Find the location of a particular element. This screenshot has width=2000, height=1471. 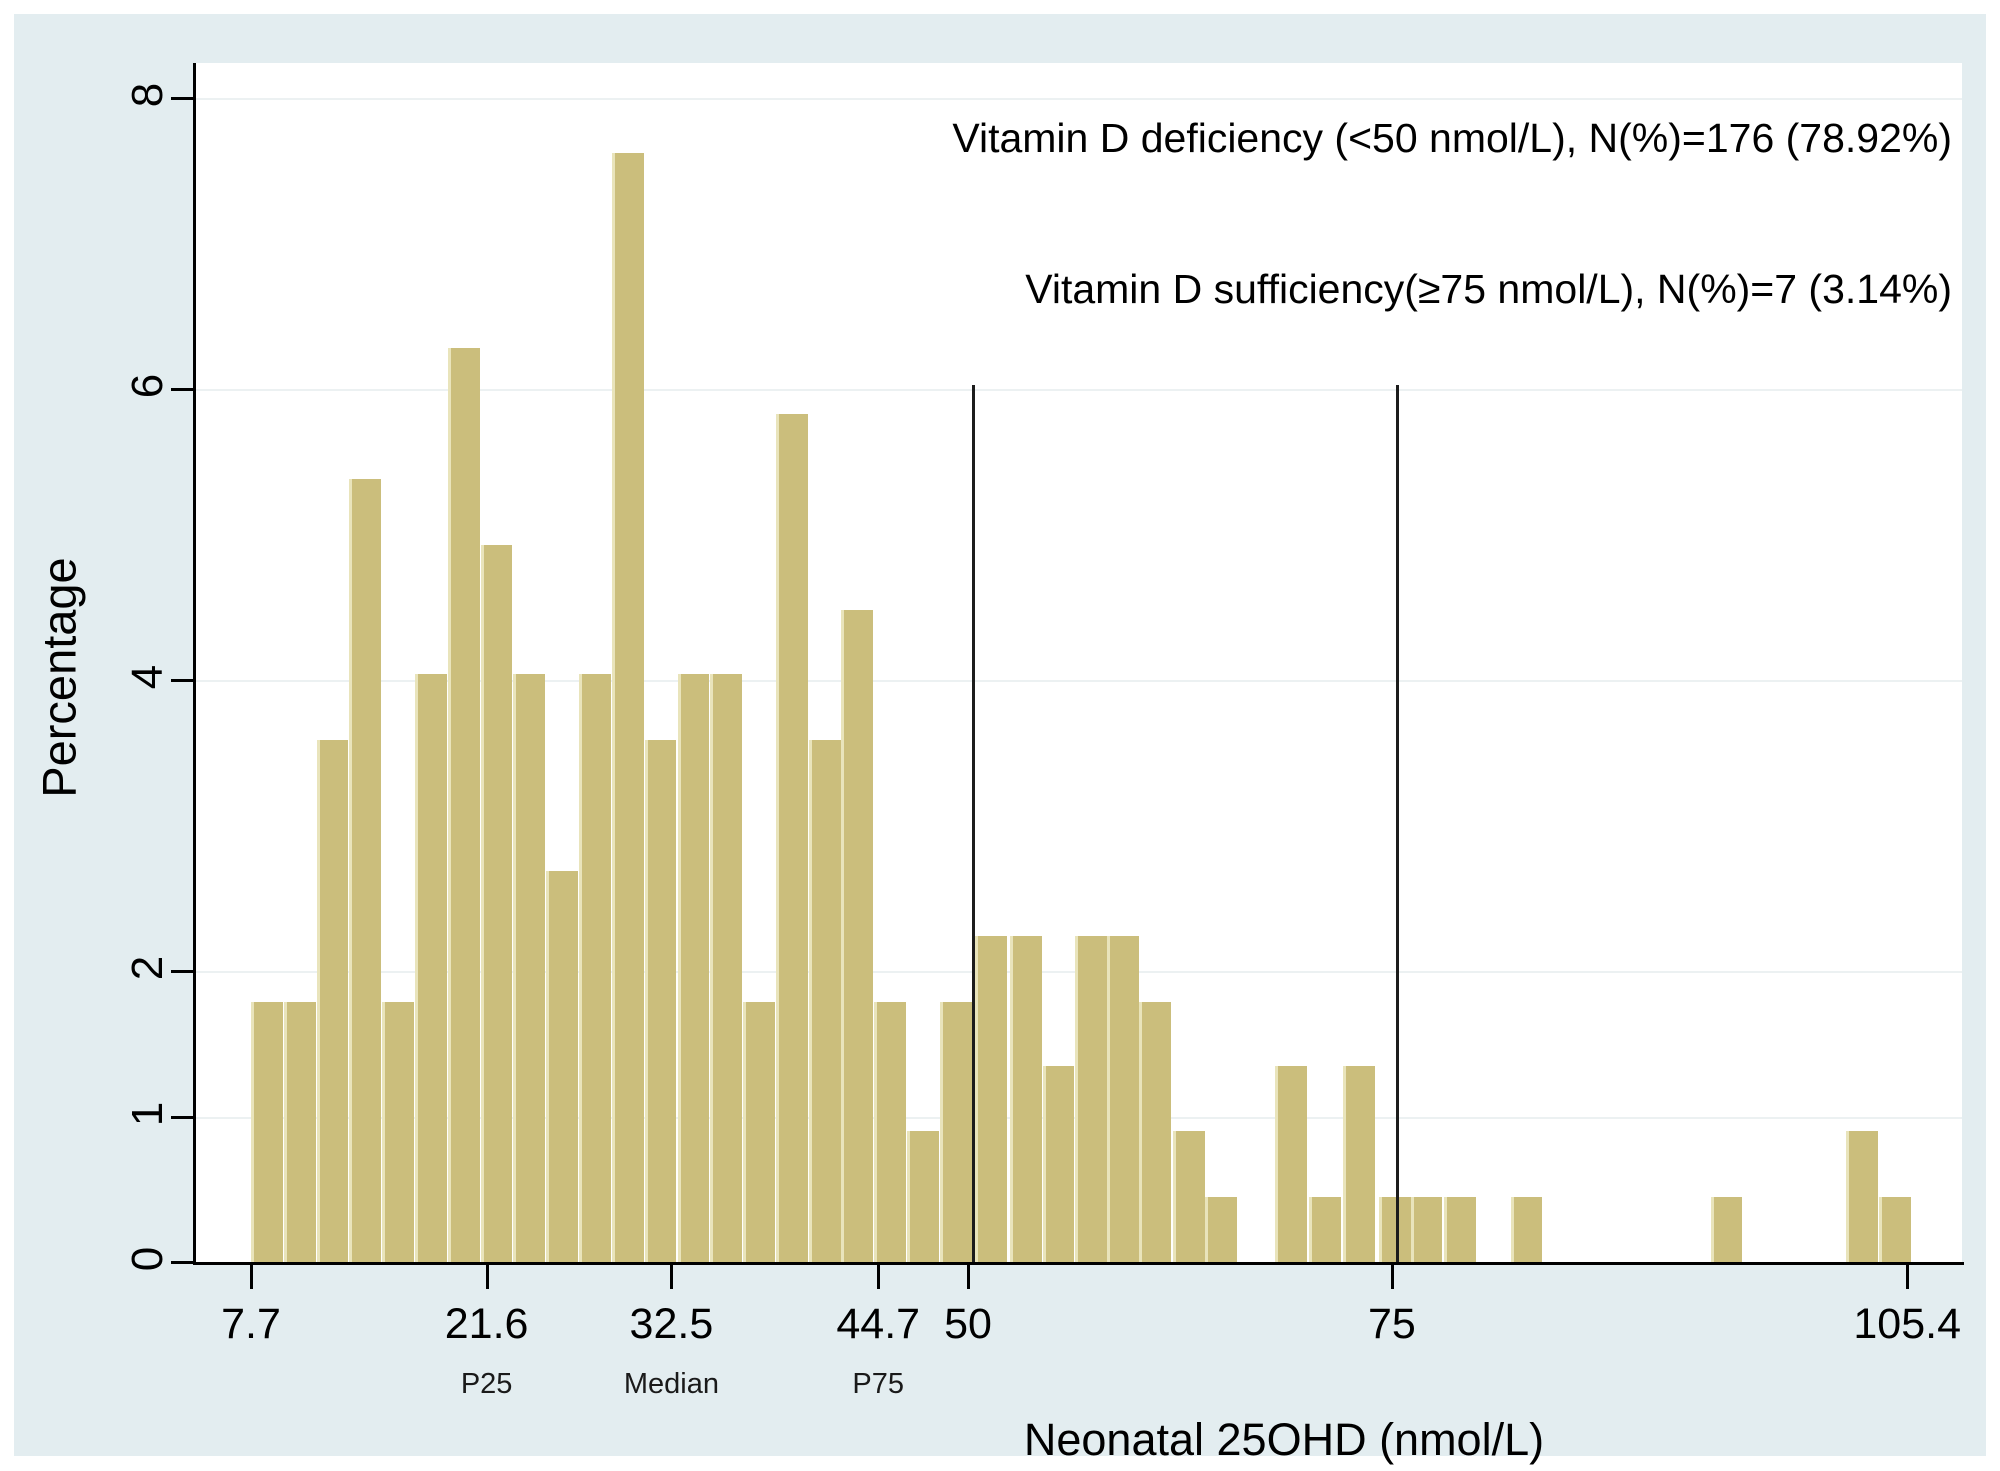

x-tick-7.7 is located at coordinates (251, 1277).